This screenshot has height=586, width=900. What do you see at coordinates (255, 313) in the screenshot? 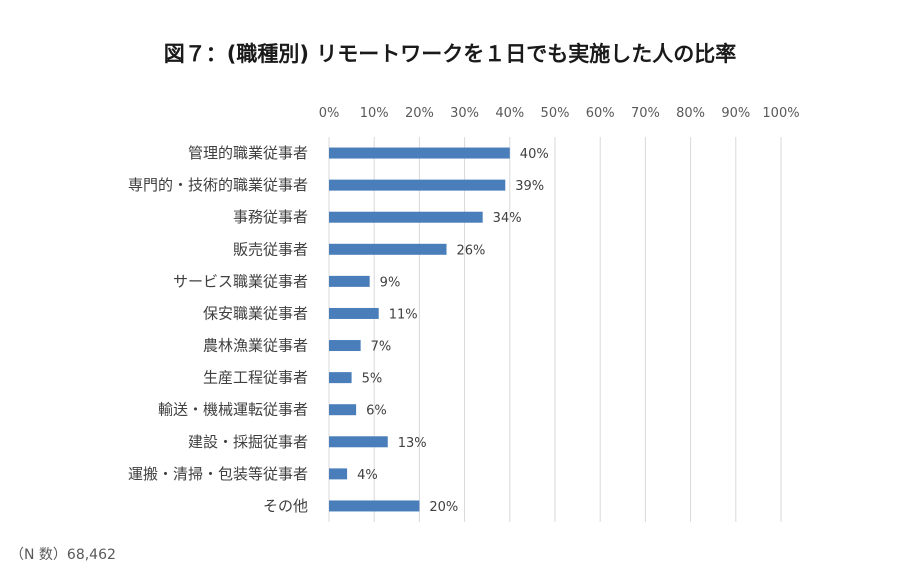
I see `category-label: 保安職業従事者` at bounding box center [255, 313].